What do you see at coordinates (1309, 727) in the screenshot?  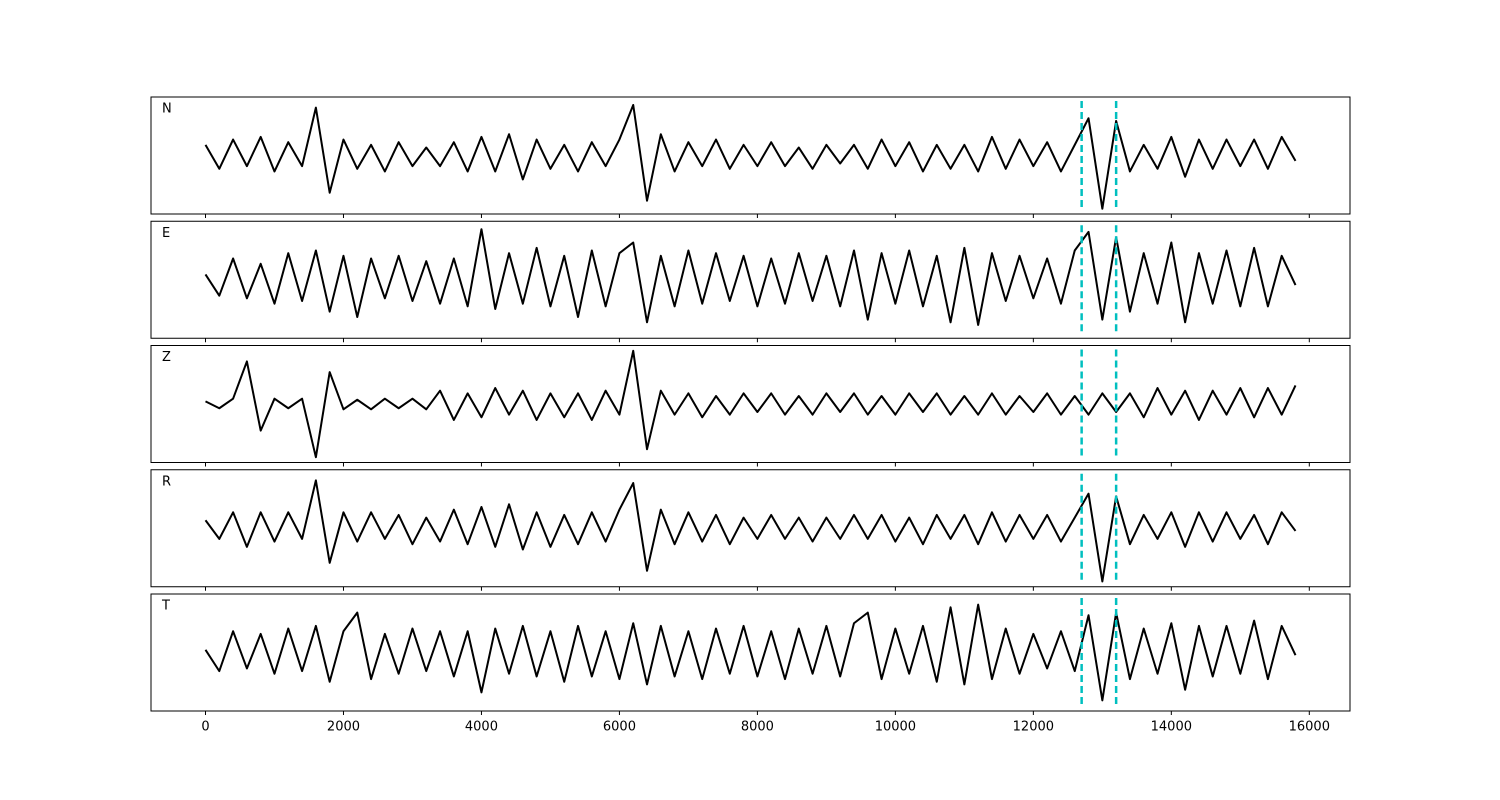 I see `x-tick-label: 16000` at bounding box center [1309, 727].